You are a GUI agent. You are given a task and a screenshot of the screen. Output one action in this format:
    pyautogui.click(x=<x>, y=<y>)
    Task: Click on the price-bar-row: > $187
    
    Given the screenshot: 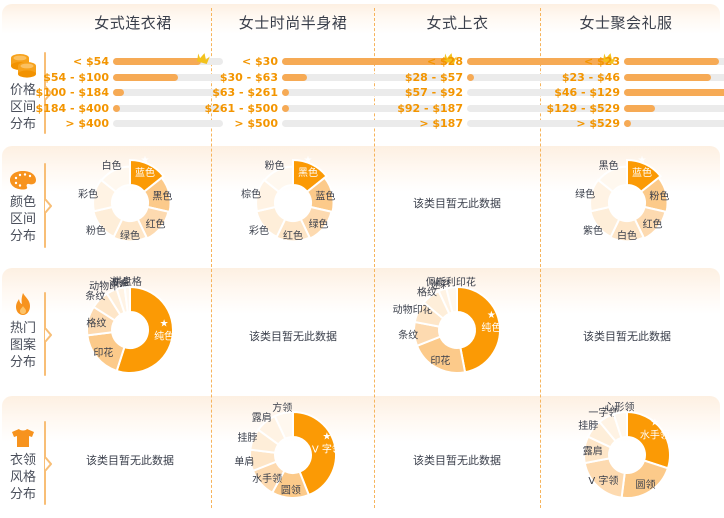 What is the action you would take?
    pyautogui.click(x=479, y=123)
    